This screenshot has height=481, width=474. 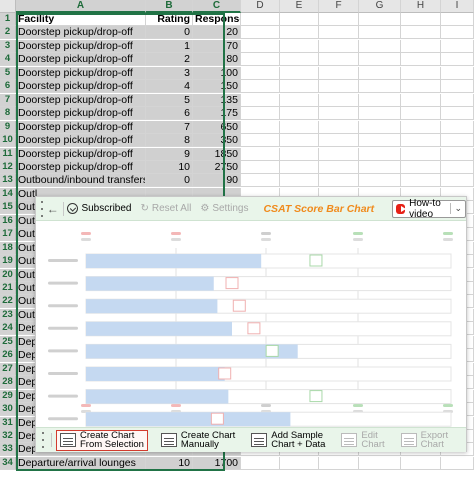 I want to click on cell-rating: 8, so click(x=169, y=141).